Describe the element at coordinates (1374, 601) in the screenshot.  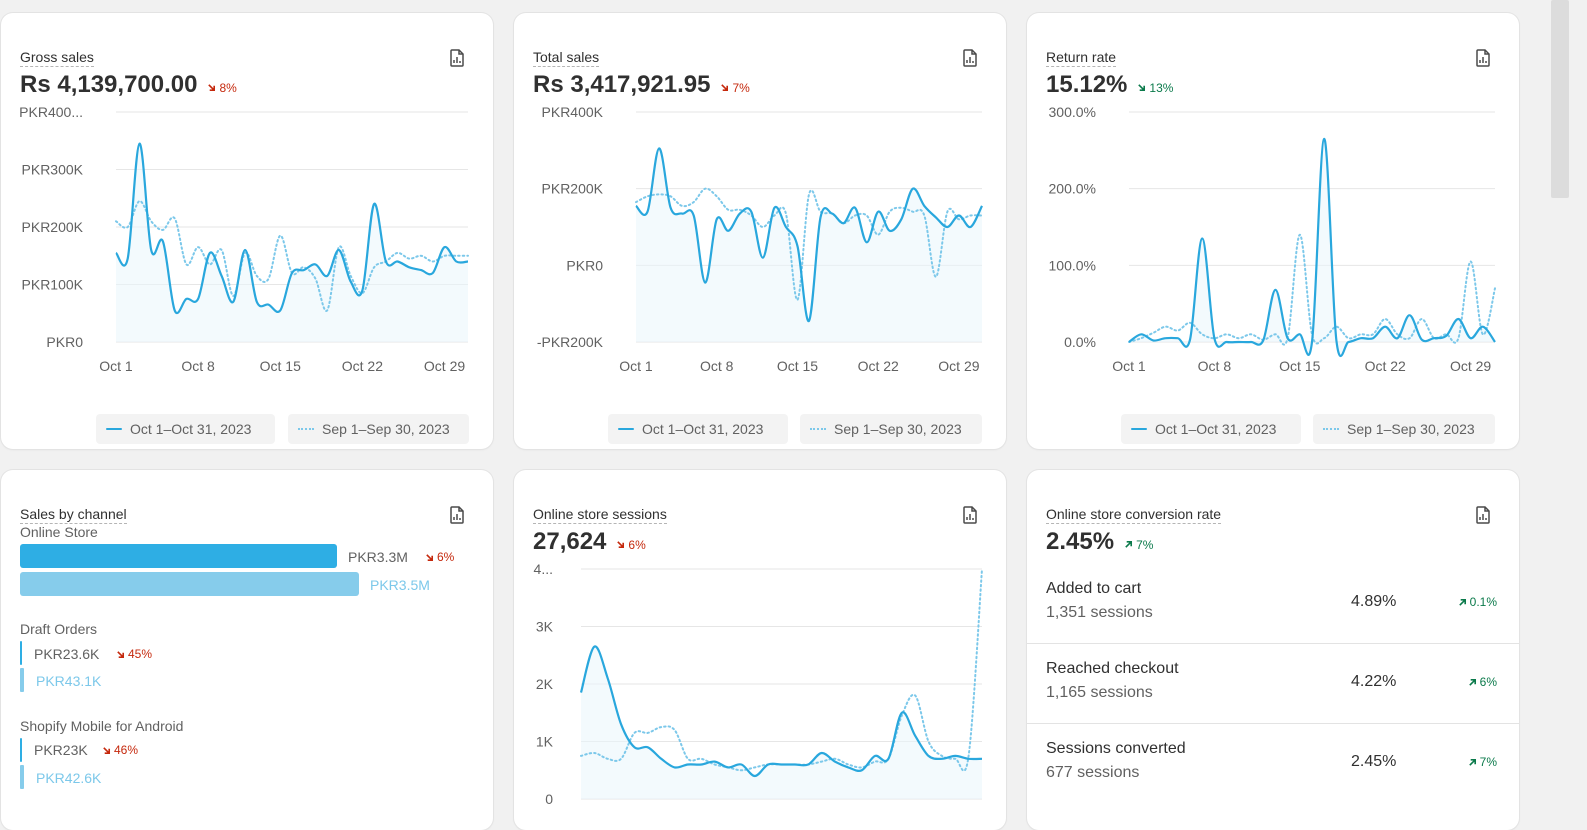
I see `funnel-percentage: 4.89%` at that location.